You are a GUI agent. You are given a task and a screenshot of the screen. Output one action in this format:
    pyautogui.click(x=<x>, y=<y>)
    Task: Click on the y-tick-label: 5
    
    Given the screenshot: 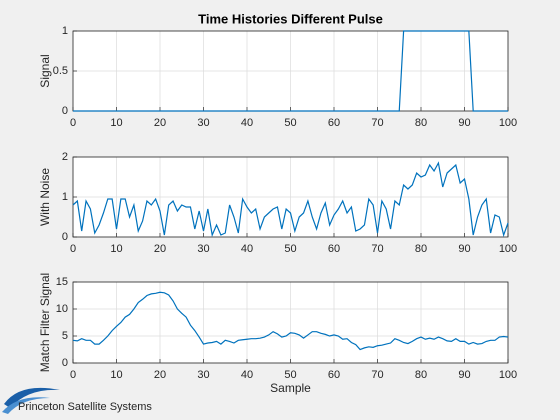 What is the action you would take?
    pyautogui.click(x=65, y=336)
    